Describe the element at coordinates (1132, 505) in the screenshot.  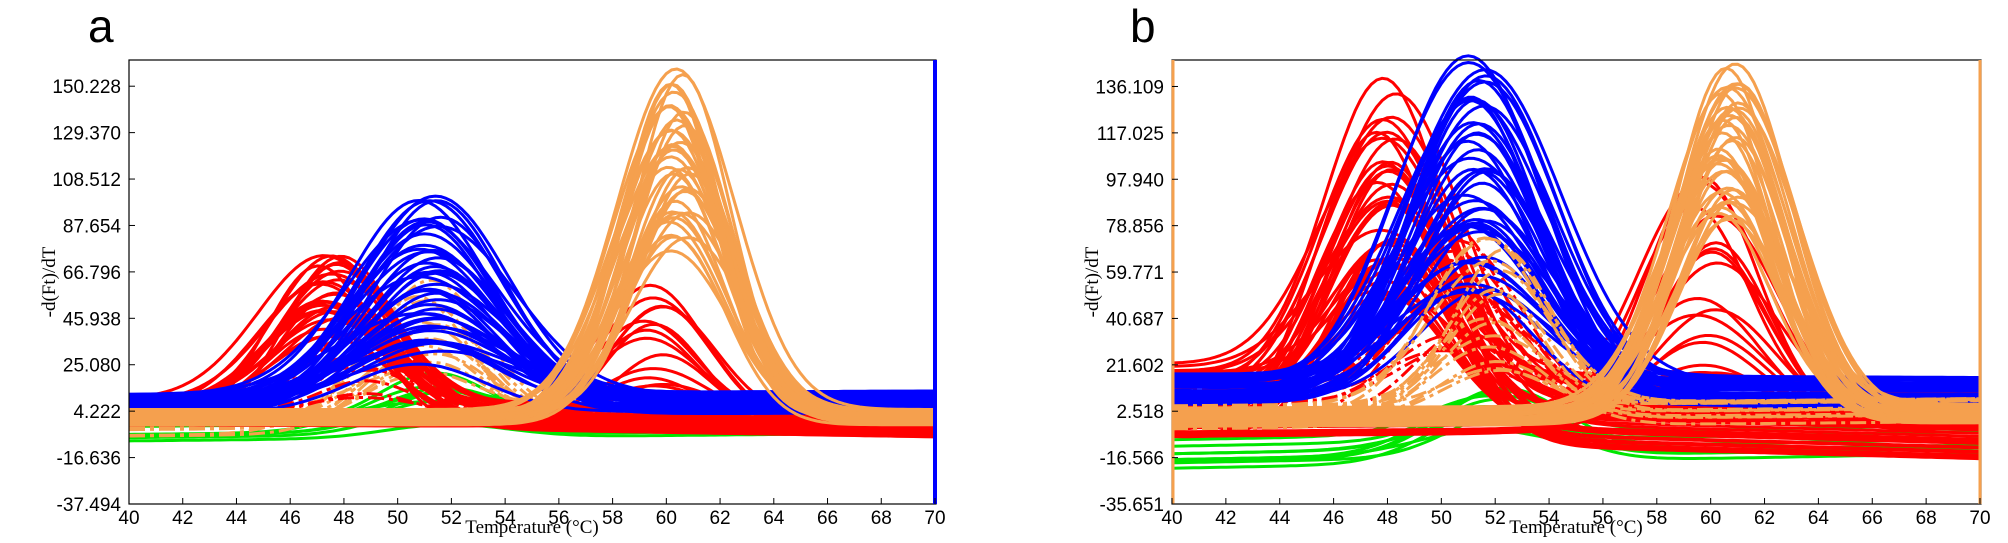
I see `y-tick-label: -35.651` at that location.